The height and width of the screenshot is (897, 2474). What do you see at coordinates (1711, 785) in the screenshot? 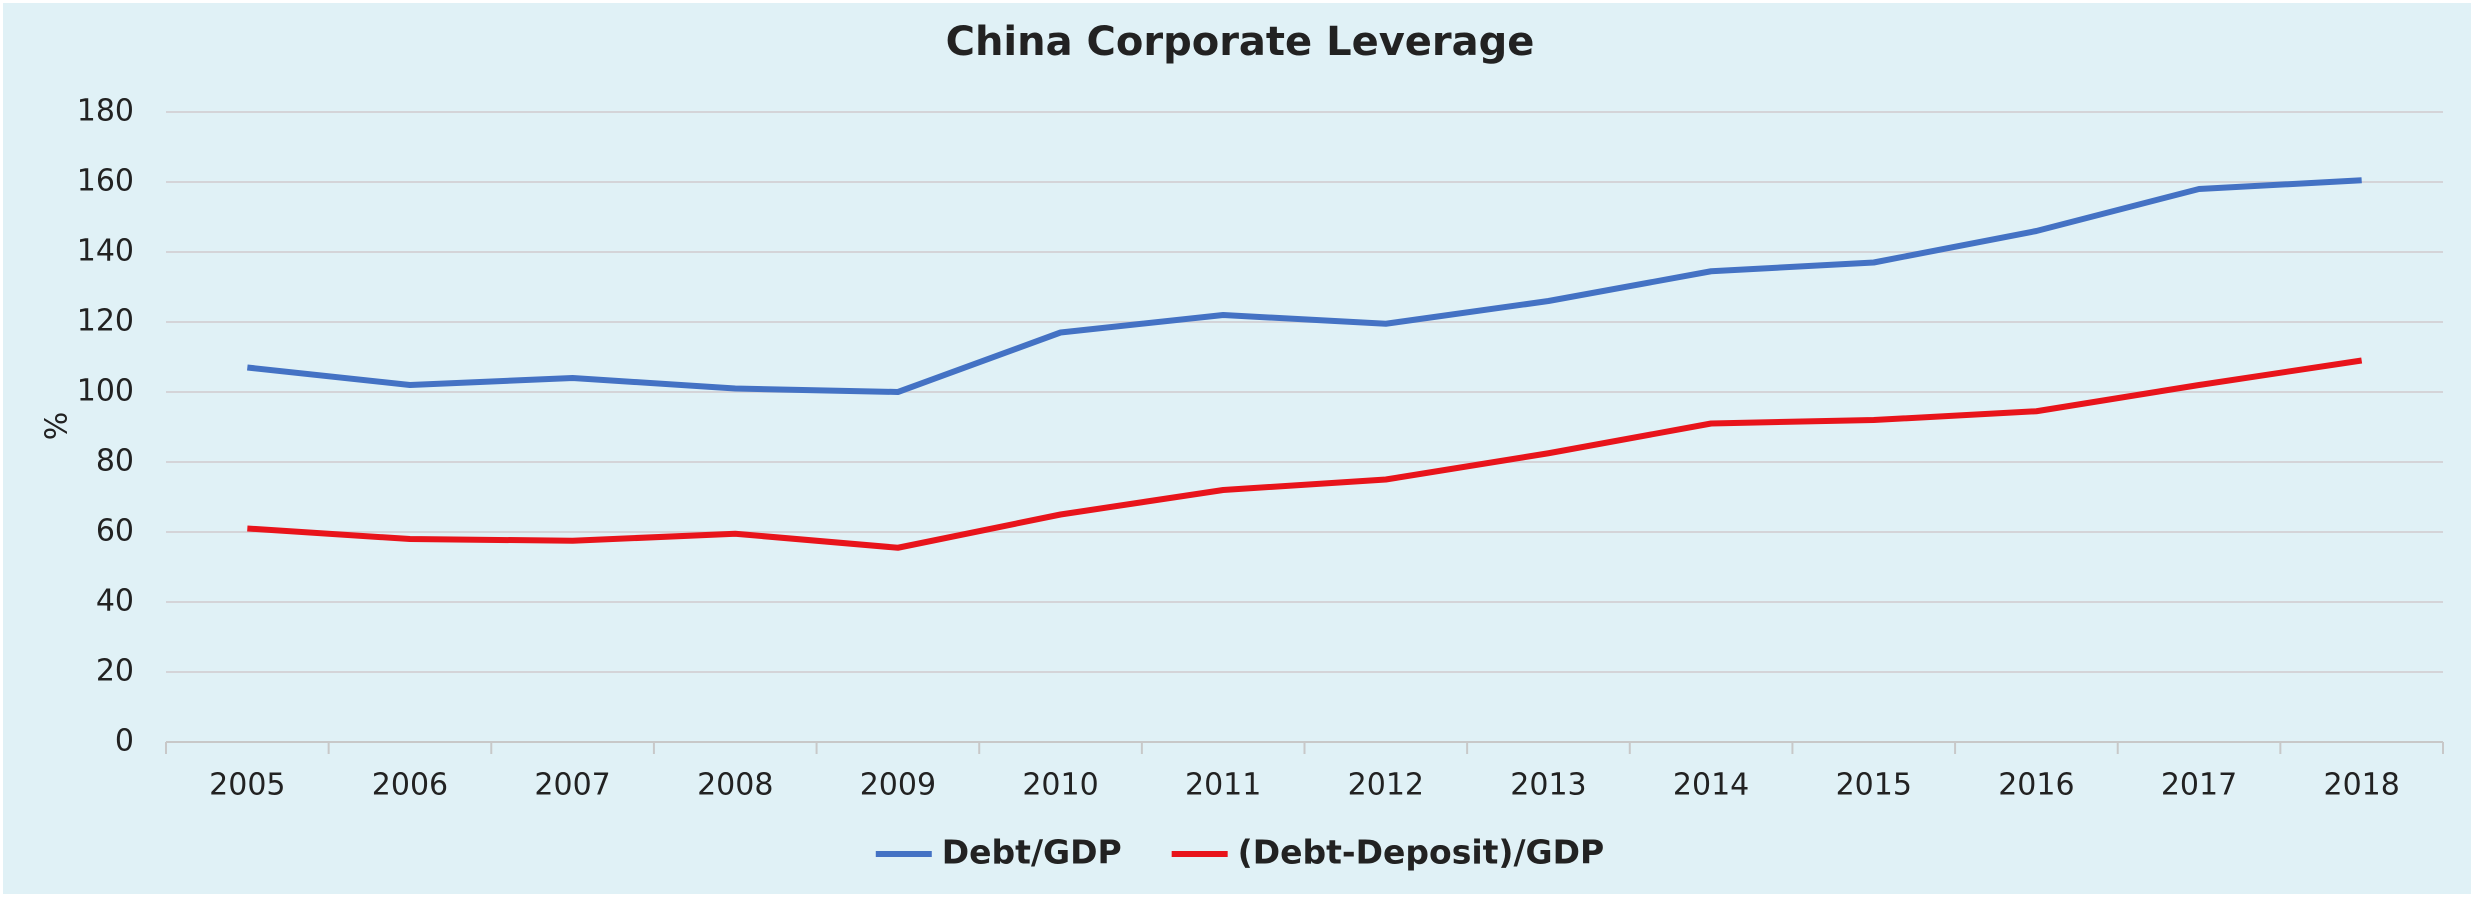
I see `x-tick-label: 2014` at bounding box center [1711, 785].